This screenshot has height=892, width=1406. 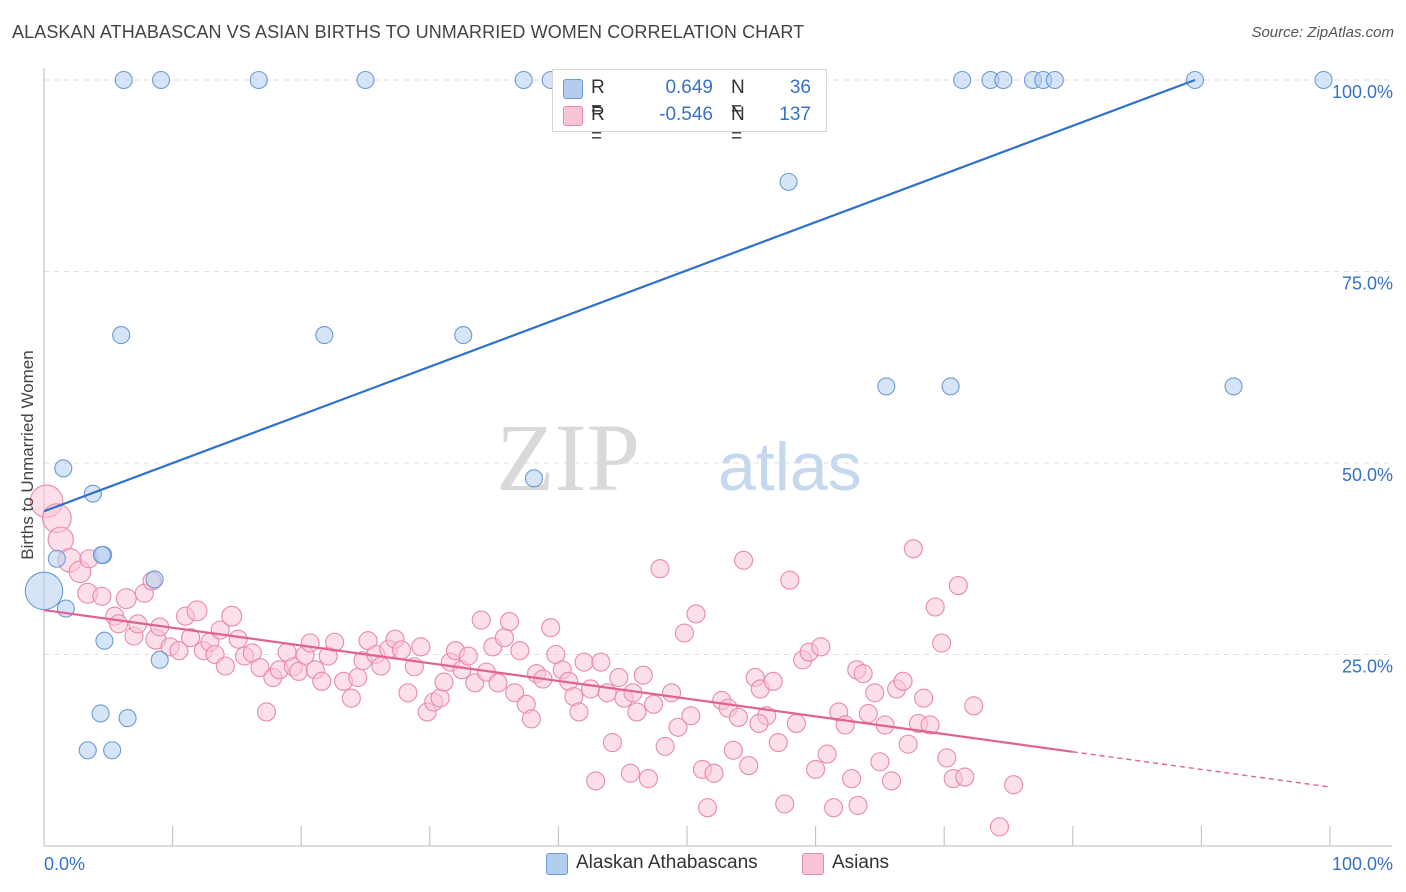 What do you see at coordinates (557, 864) in the screenshot?
I see `legend-swatch-blue` at bounding box center [557, 864].